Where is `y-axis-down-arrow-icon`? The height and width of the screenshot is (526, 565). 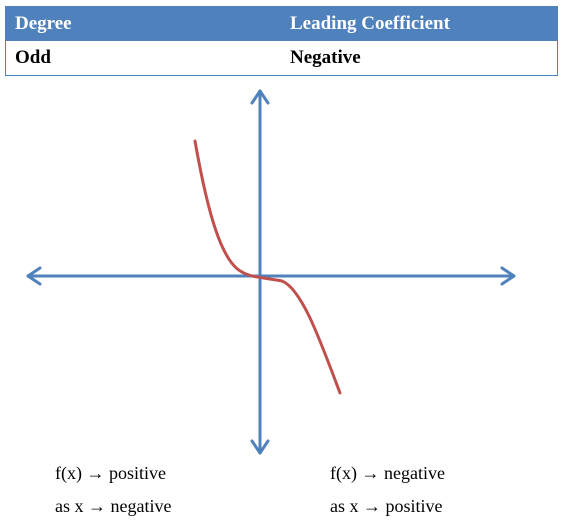 y-axis-down-arrow-icon is located at coordinates (260, 447).